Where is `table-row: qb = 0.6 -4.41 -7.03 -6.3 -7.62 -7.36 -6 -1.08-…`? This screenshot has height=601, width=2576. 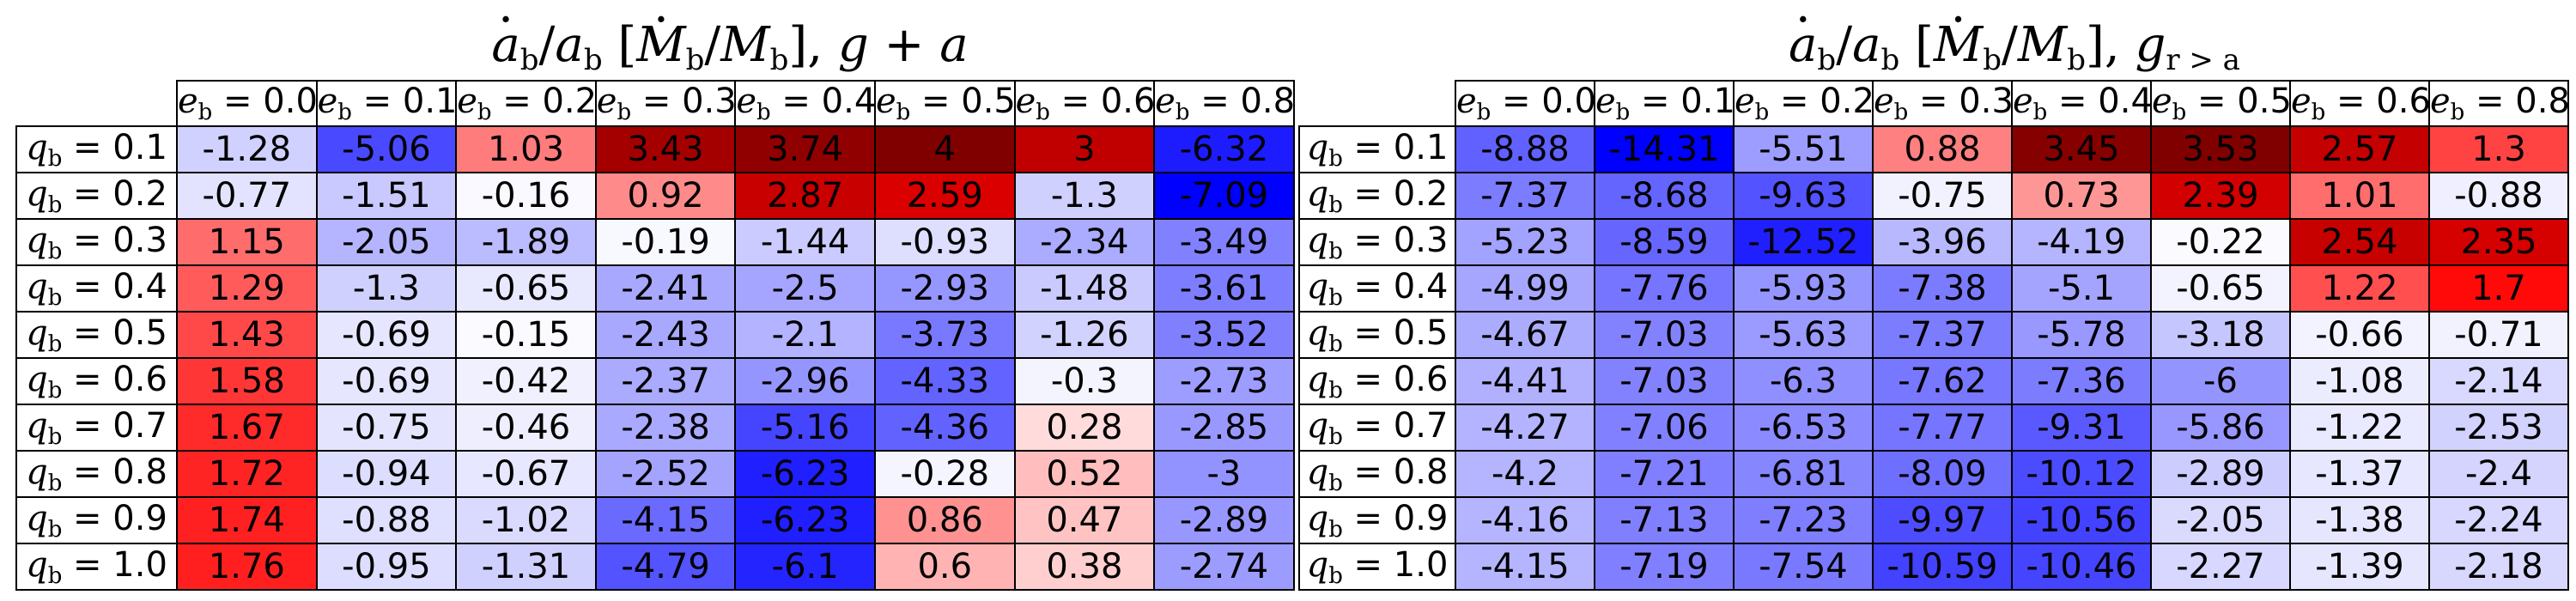
table-row: qb = 0.6 -4.41 -7.03 -6.3 -7.62 -7.36 -6 -1.08-… is located at coordinates (1933, 381).